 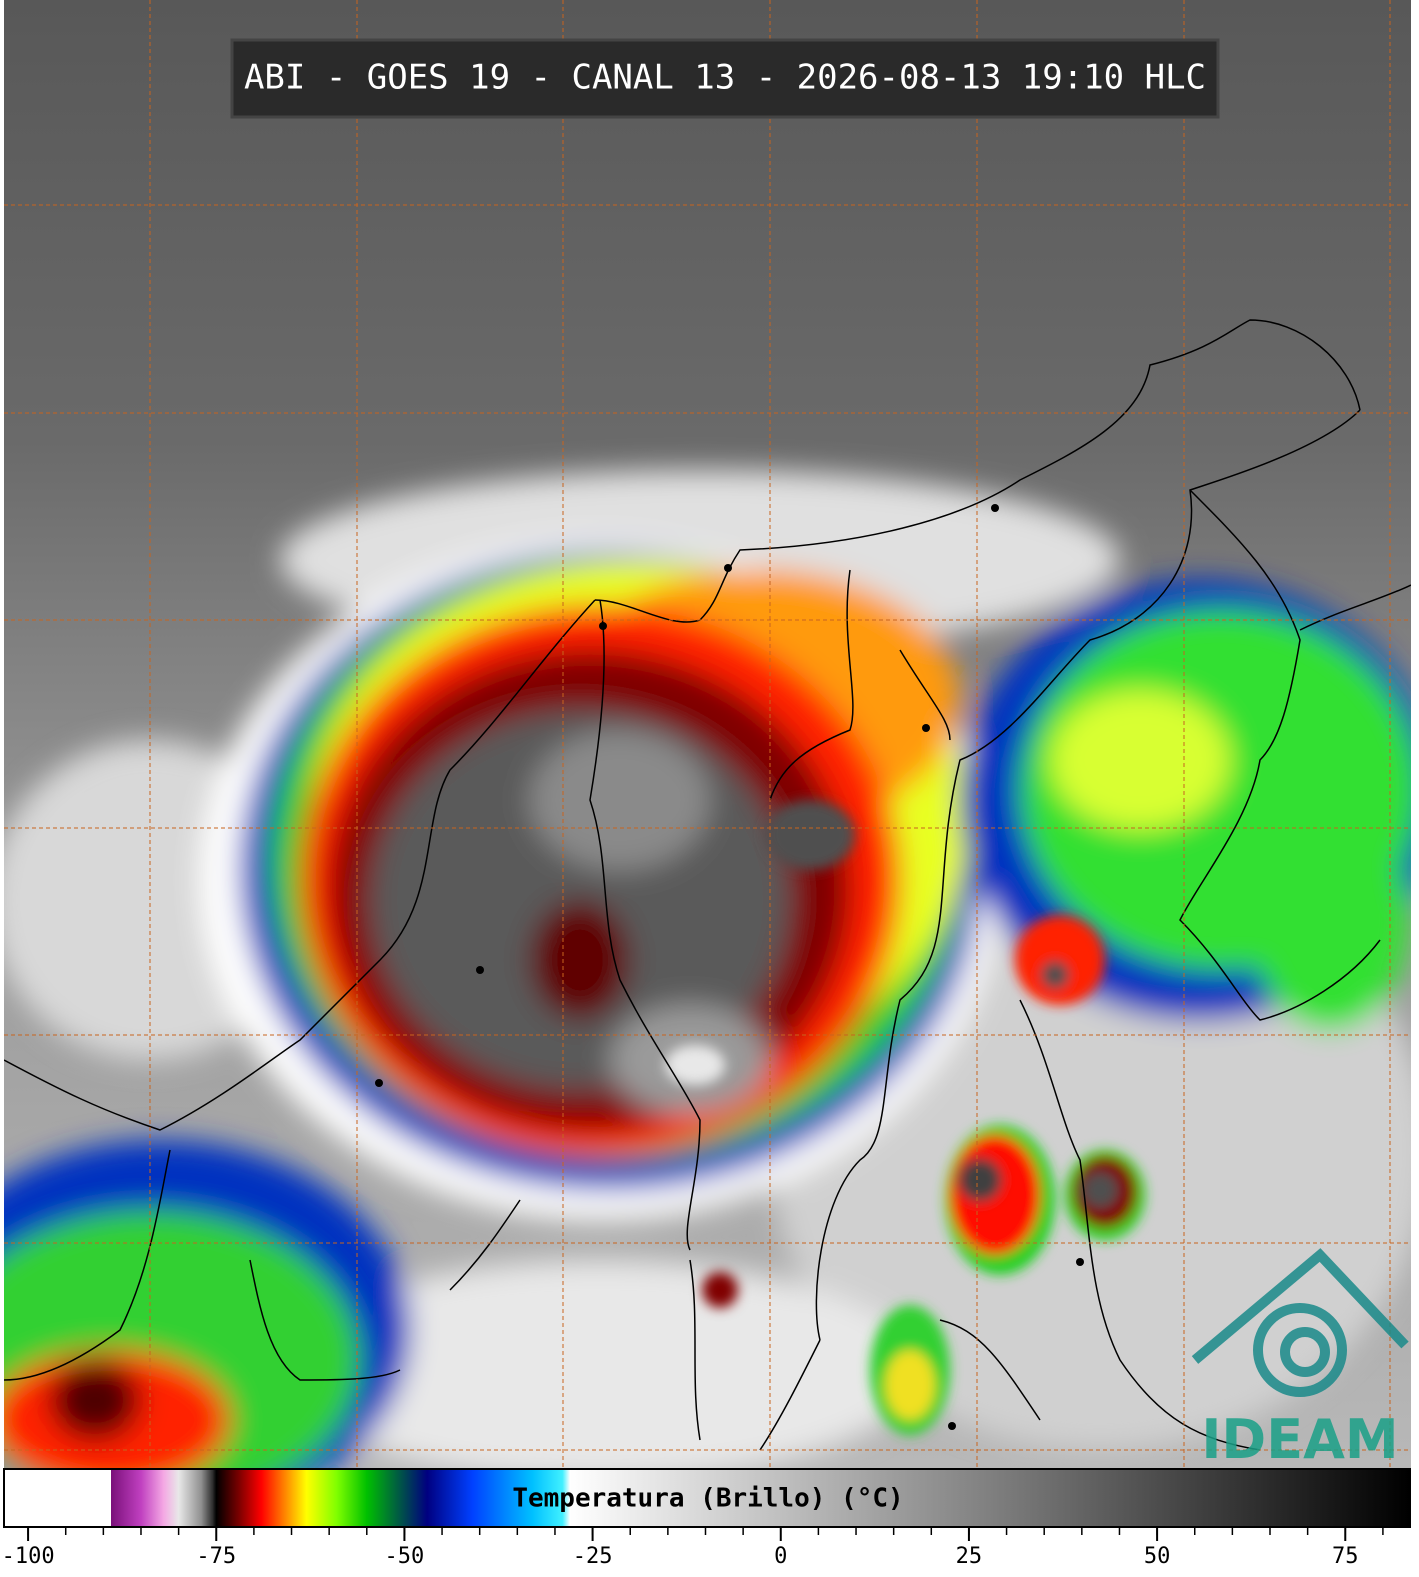 What do you see at coordinates (780, 1556) in the screenshot?
I see `tick-label: 0` at bounding box center [780, 1556].